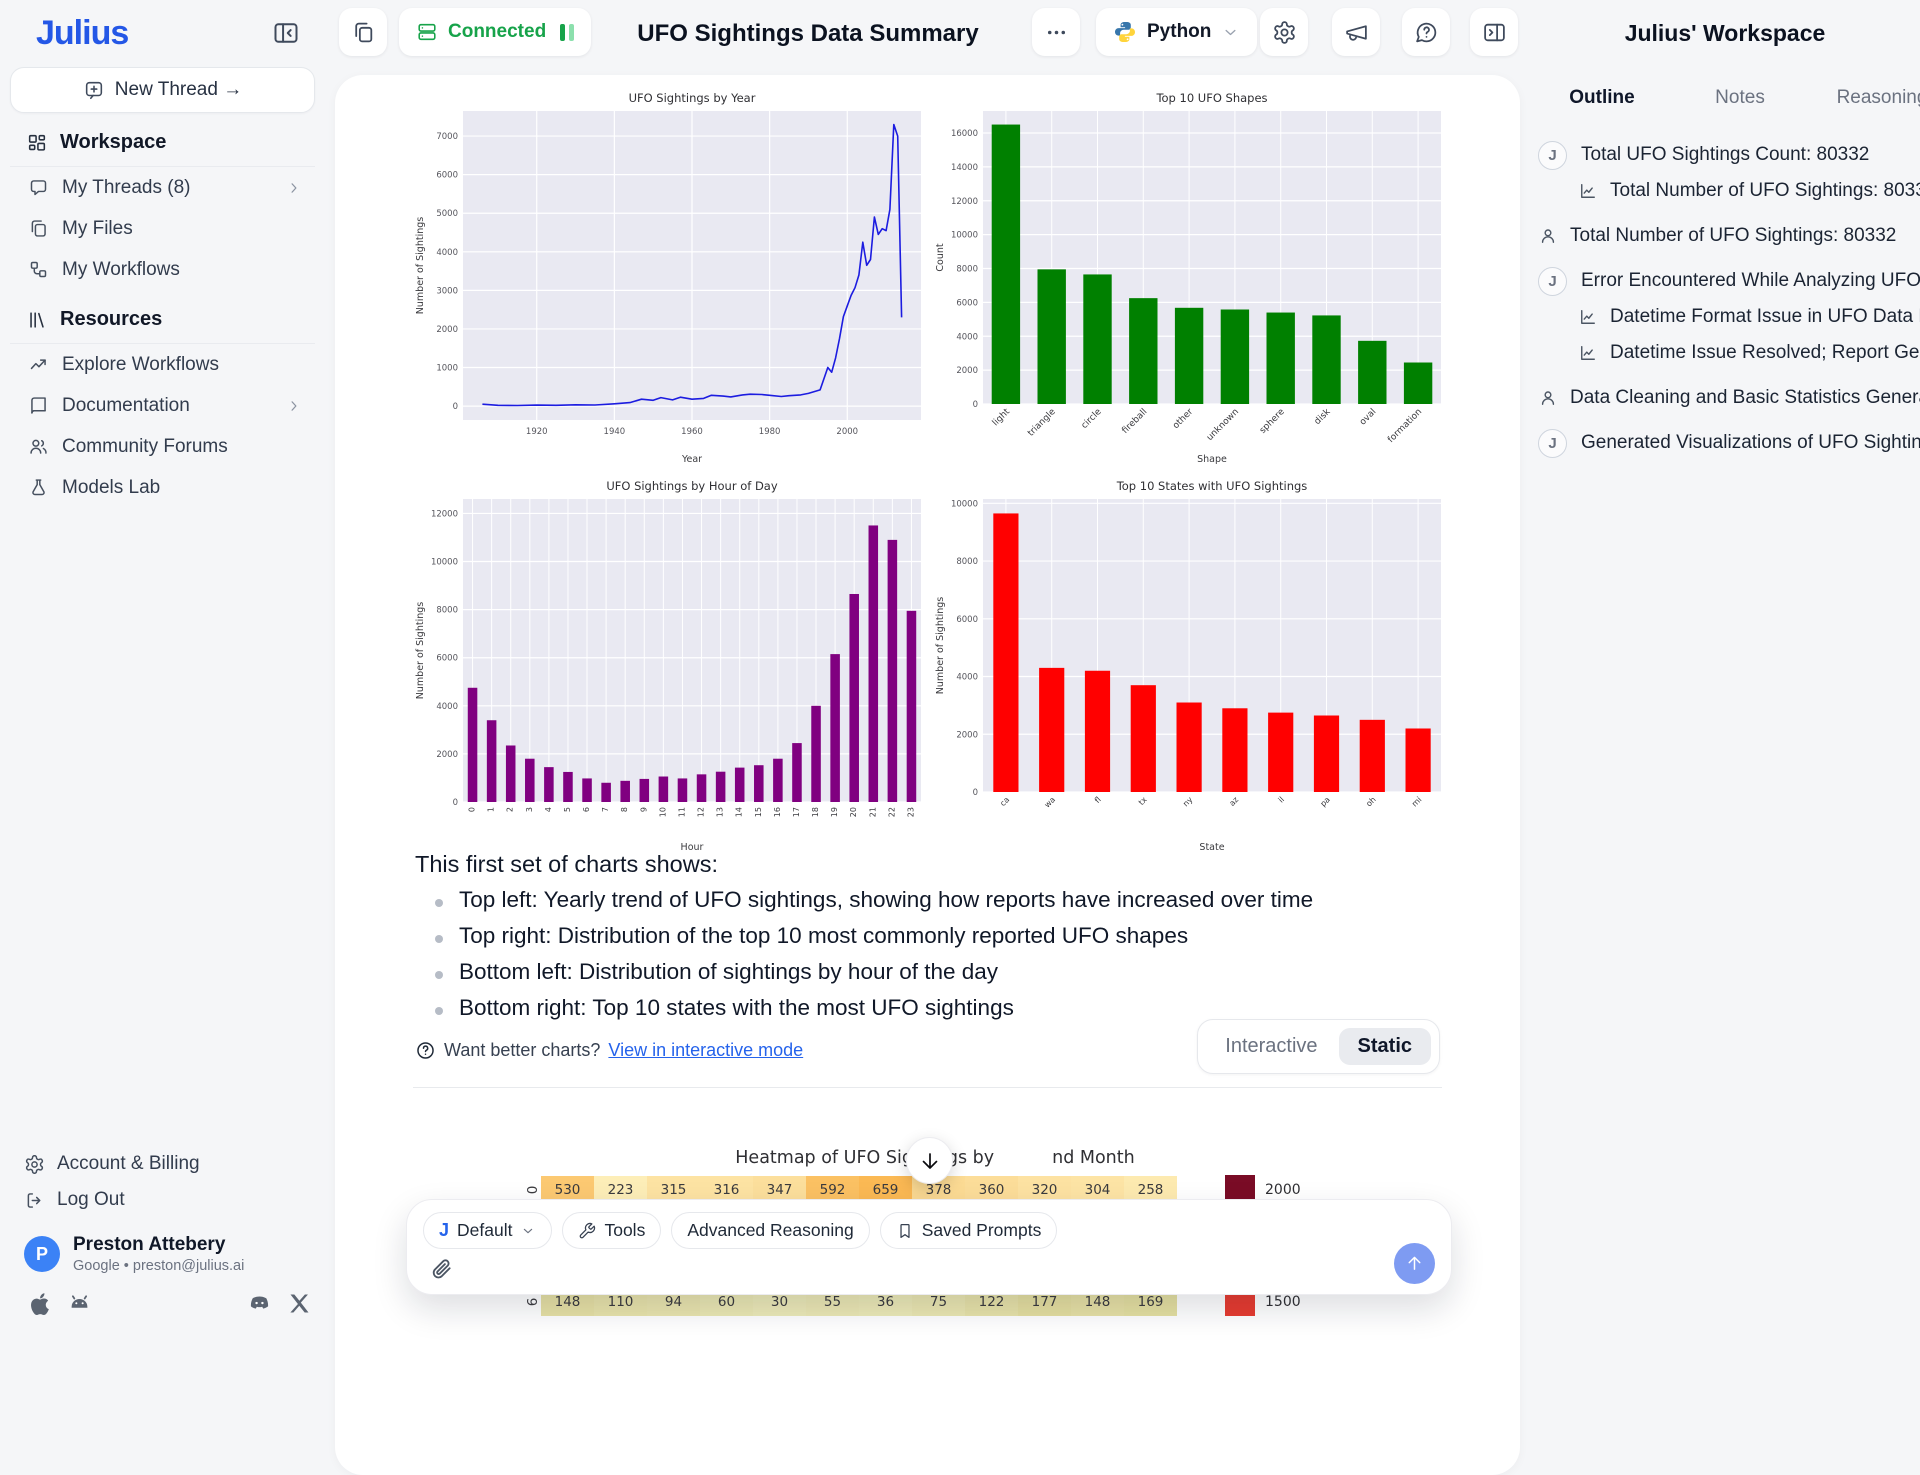  Describe the element at coordinates (79, 1303) in the screenshot. I see `android-icon` at that location.